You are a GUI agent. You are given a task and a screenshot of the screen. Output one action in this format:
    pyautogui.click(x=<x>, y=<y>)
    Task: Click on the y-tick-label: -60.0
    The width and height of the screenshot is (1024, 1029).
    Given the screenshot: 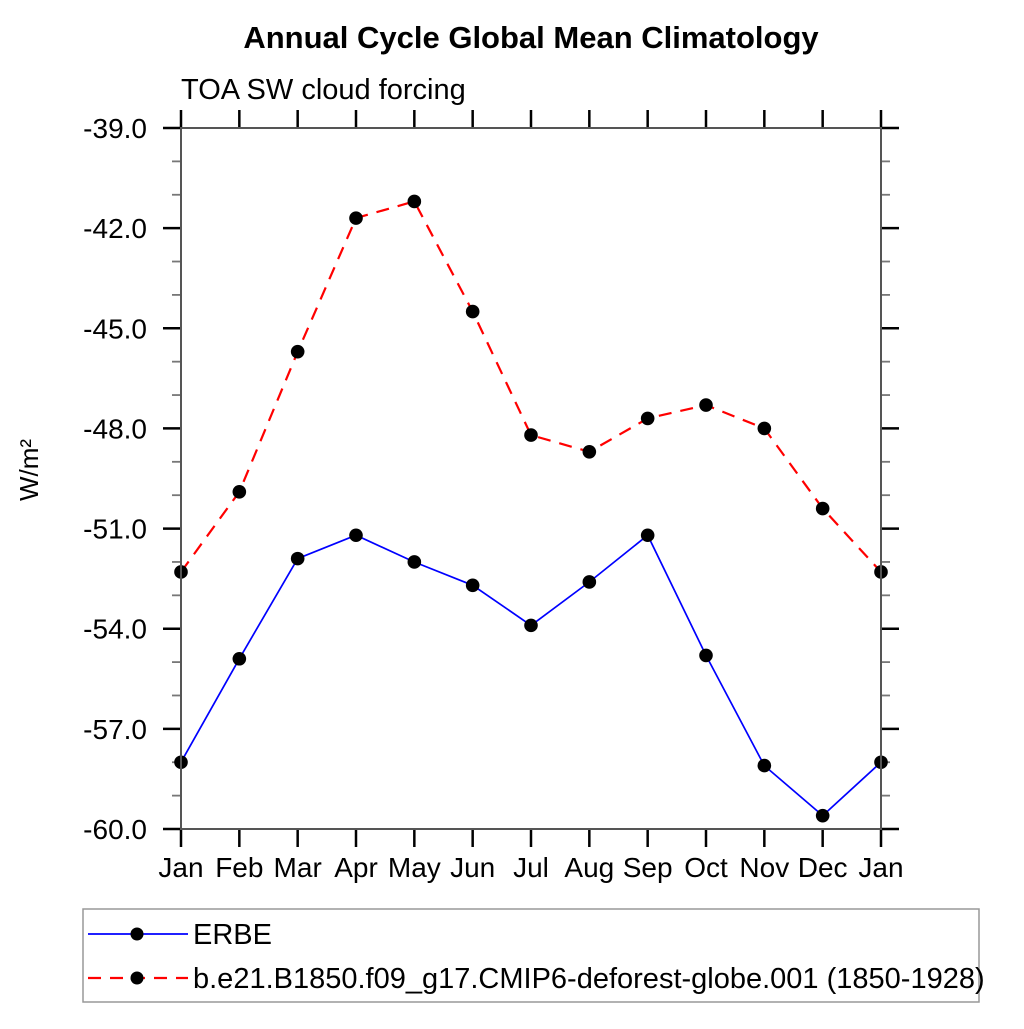 What is the action you would take?
    pyautogui.click(x=115, y=829)
    